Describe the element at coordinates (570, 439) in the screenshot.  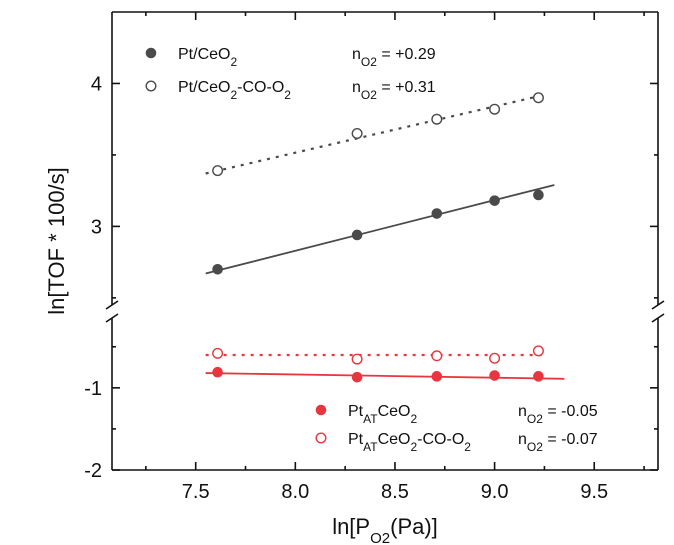
I see `reaction-order-series-4-part: = -0.07` at that location.